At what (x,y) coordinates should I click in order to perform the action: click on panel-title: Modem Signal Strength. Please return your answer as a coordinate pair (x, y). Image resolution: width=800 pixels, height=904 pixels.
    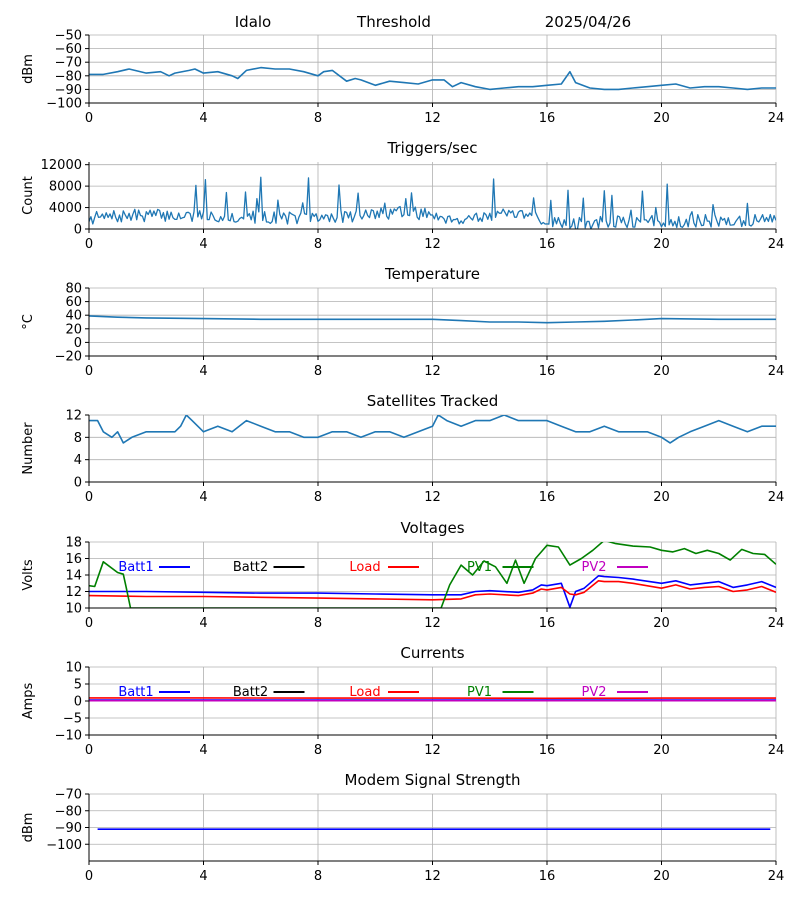
    Looking at the image, I should click on (433, 780).